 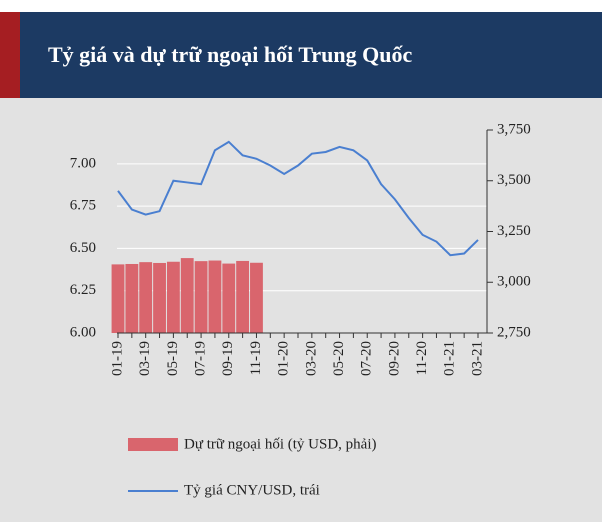 What do you see at coordinates (280, 444) in the screenshot?
I see `legend-label: Dự trữ ngoại hối (tỷ USD, phải)` at bounding box center [280, 444].